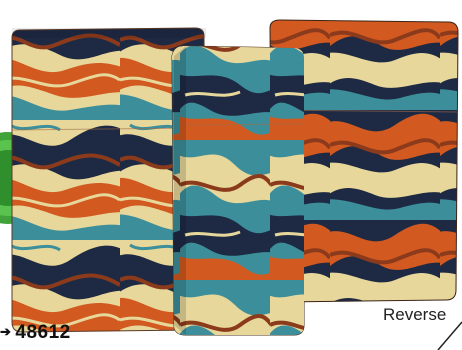  Describe the element at coordinates (415, 314) in the screenshot. I see `reverse-label: Reverse` at that location.